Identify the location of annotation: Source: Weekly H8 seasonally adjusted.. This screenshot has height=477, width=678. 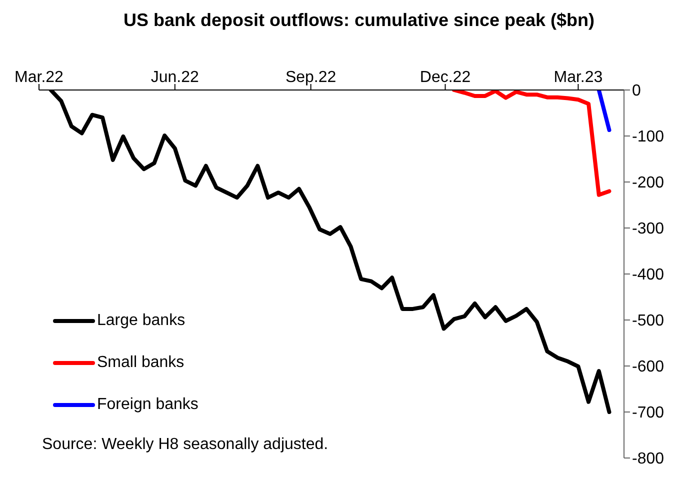
(185, 445).